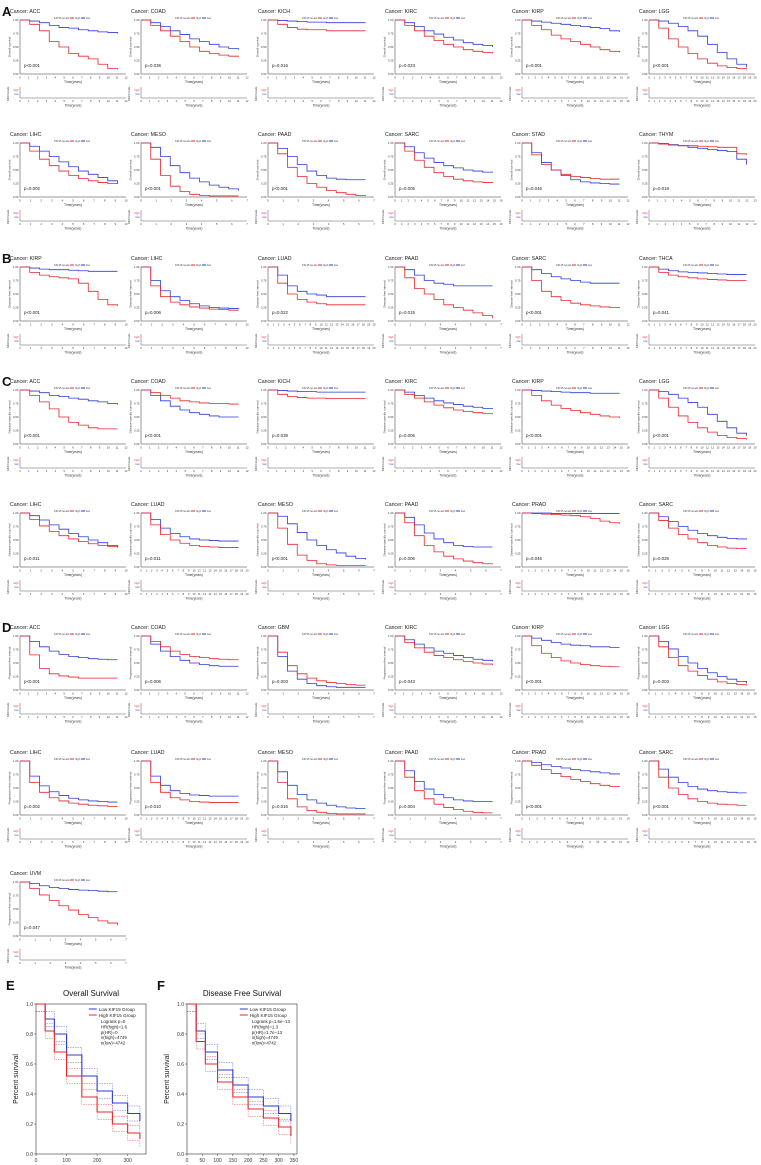 The width and height of the screenshot is (761, 1165). I want to click on risk-x-tick: 12, so click(601, 717).